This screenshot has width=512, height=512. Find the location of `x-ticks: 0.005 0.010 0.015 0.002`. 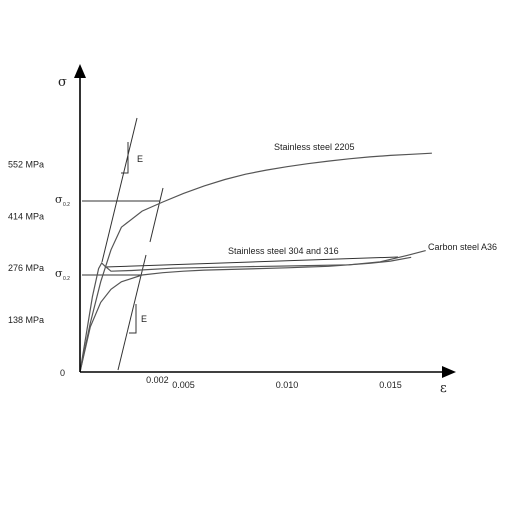

x-ticks: 0.005 0.010 0.015 0.002 is located at coordinates (274, 382).